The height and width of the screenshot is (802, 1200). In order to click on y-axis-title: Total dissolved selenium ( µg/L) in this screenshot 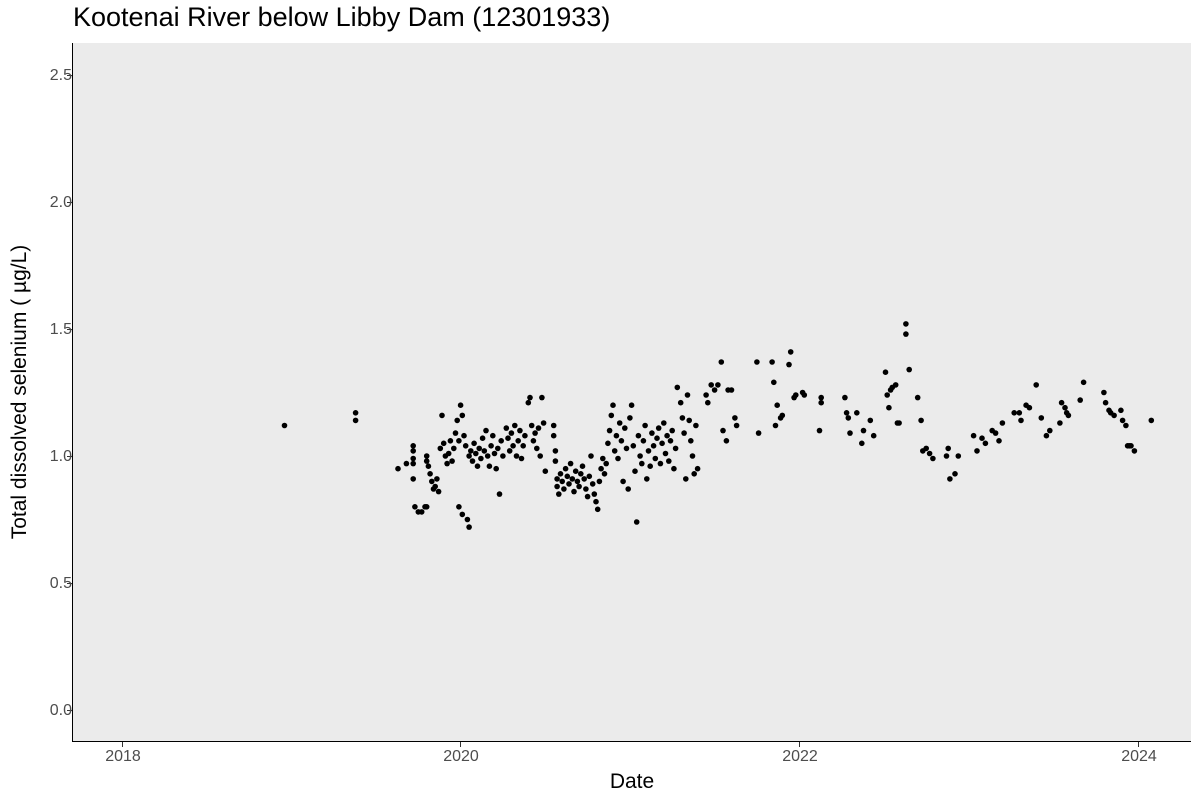, I will do `click(19, 392)`.